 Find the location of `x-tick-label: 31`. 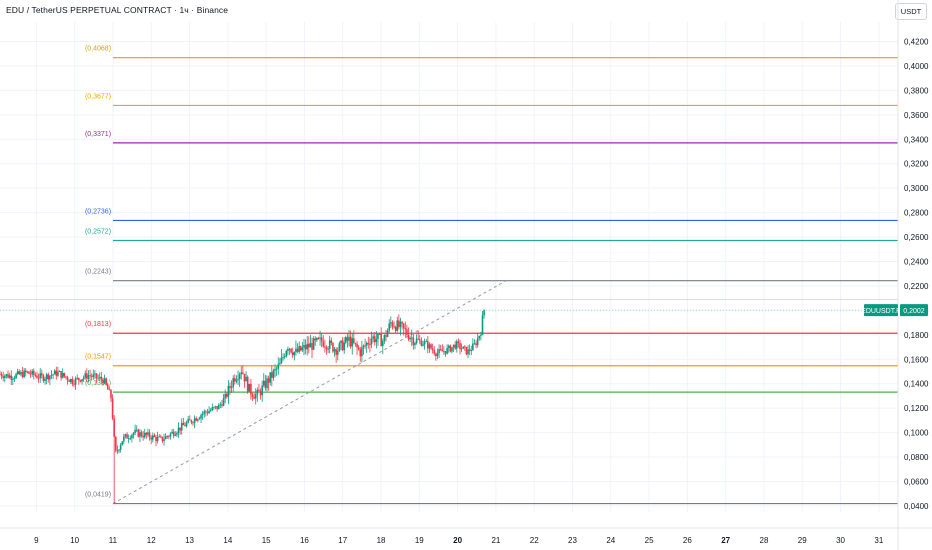

x-tick-label: 31 is located at coordinates (878, 540).